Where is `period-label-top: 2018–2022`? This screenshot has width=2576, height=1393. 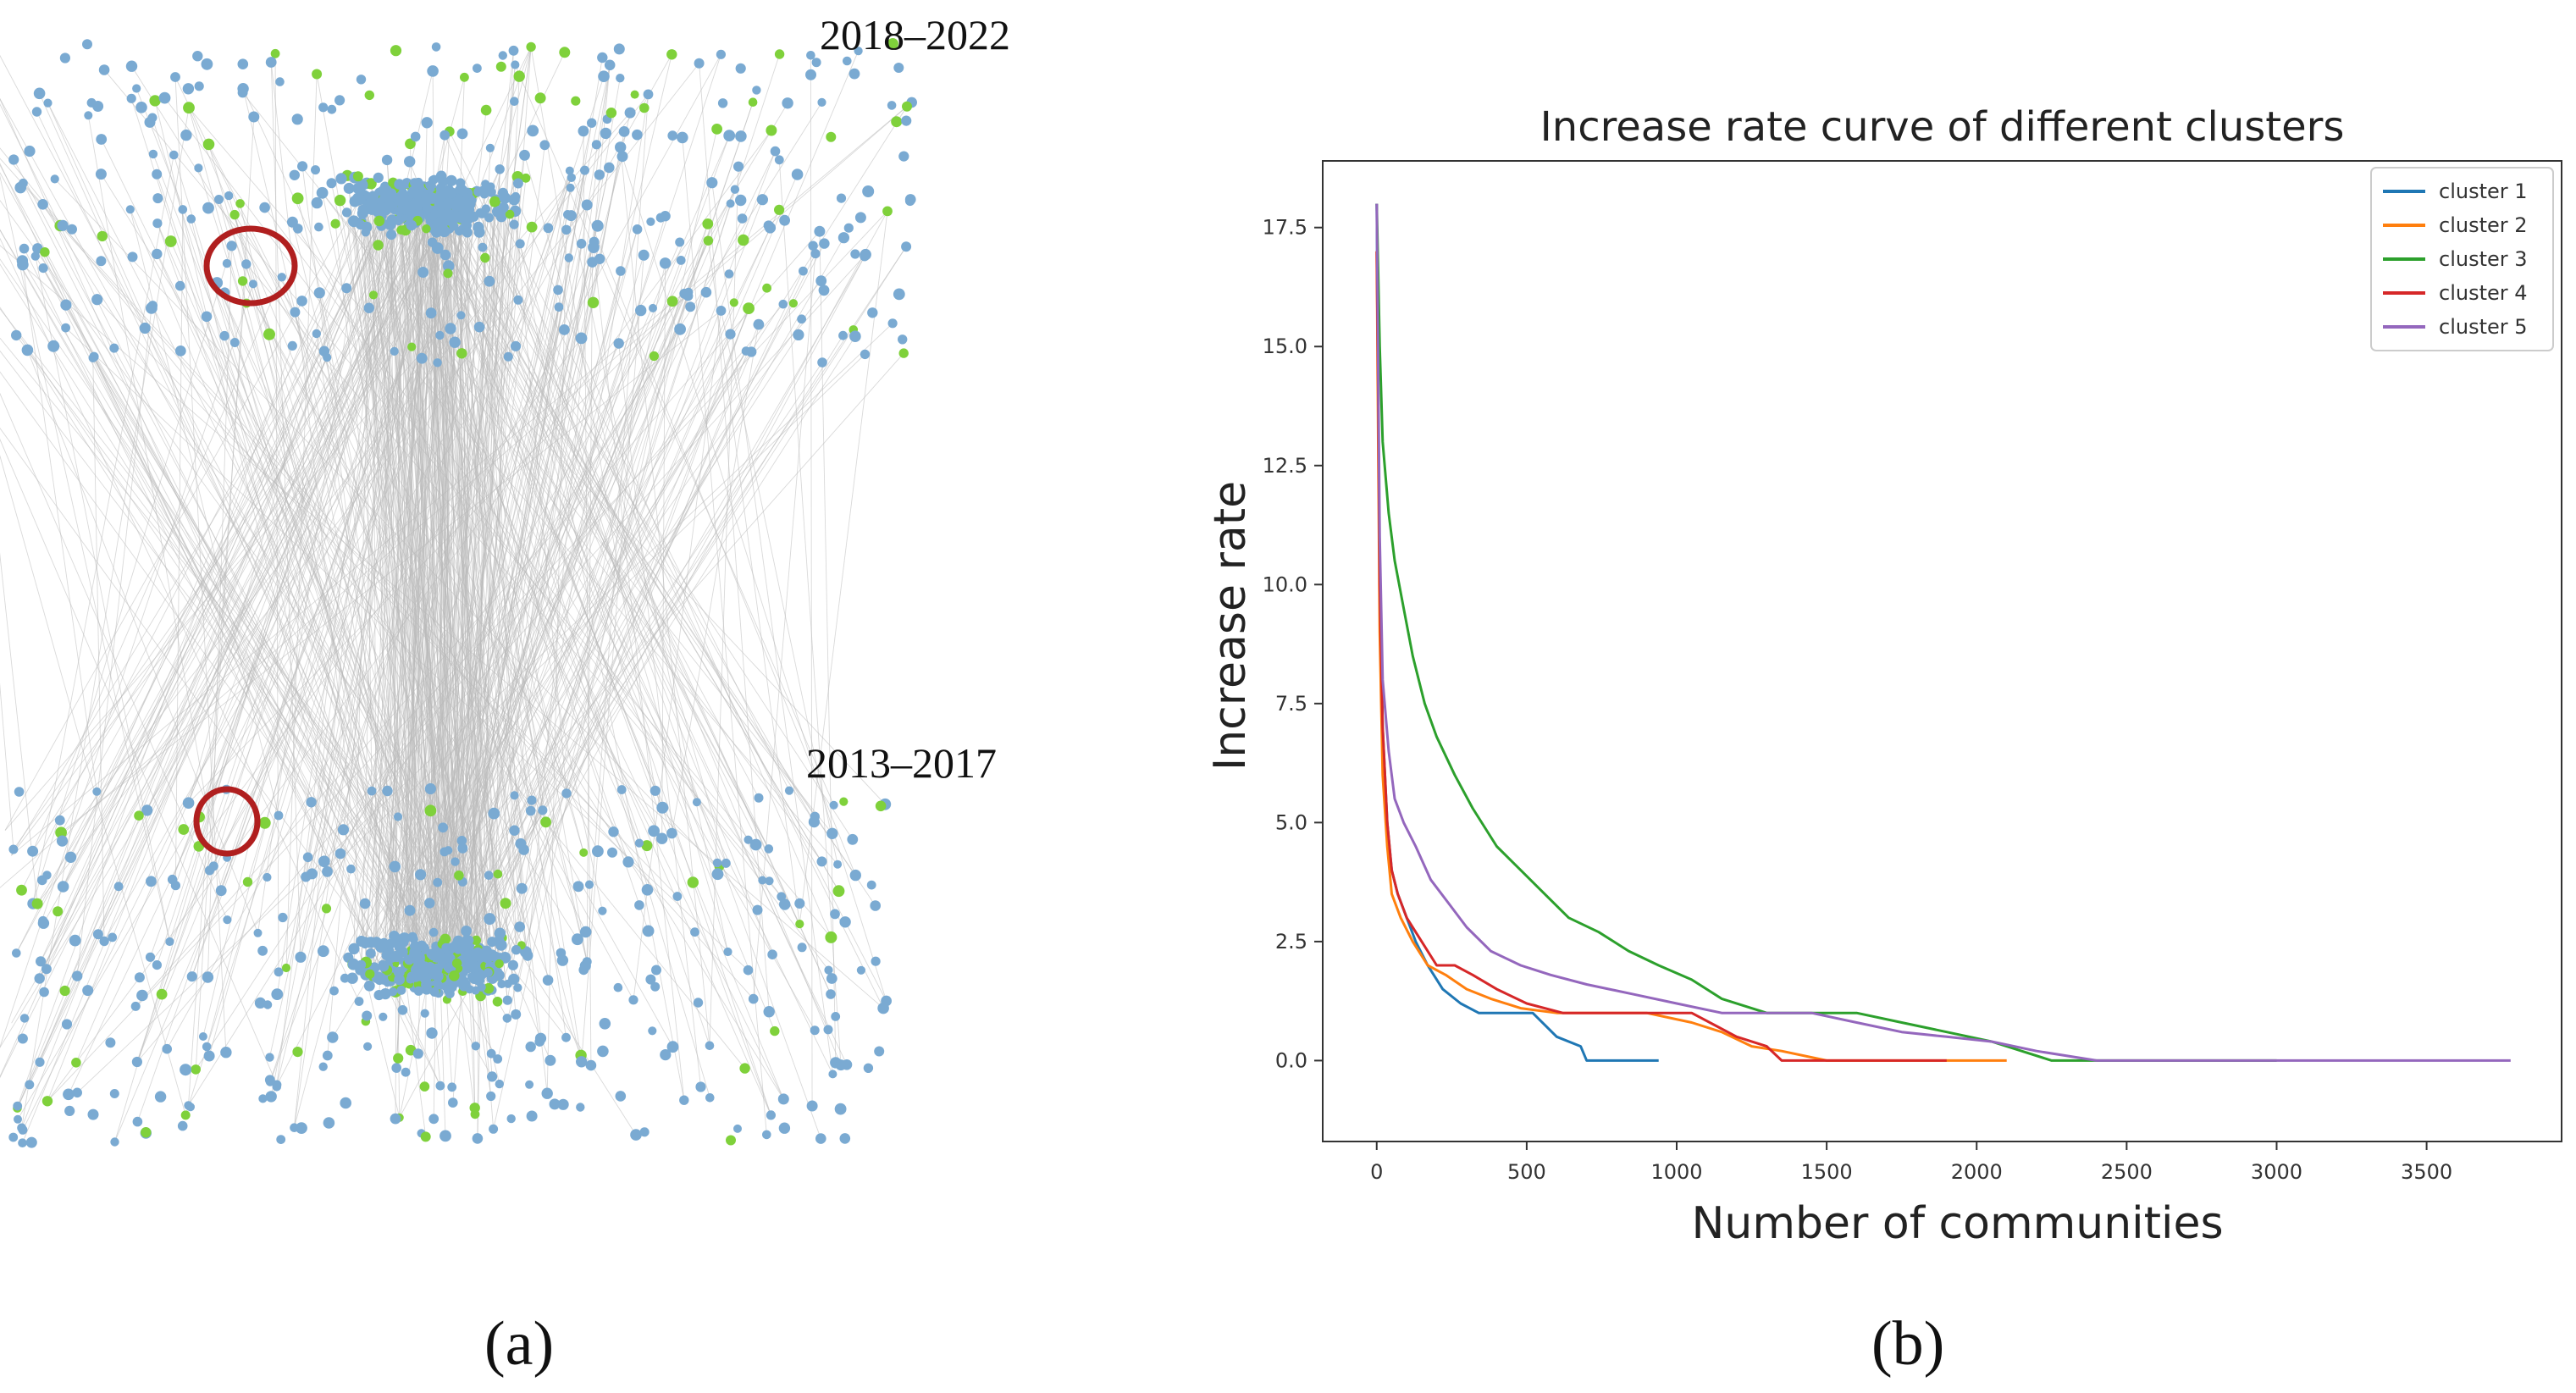
period-label-top: 2018–2022 is located at coordinates (915, 34).